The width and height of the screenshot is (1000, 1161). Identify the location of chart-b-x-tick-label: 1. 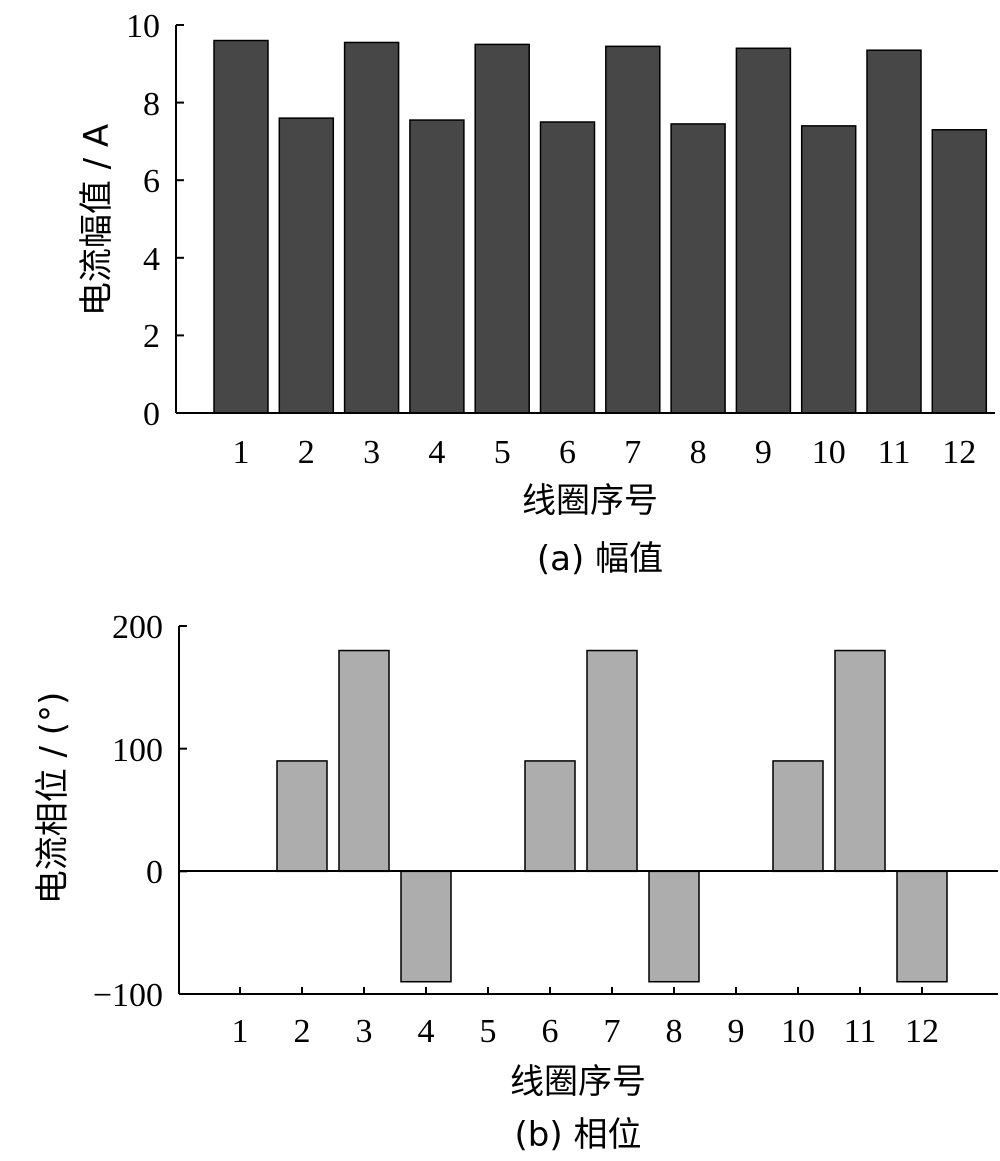
(240, 1031).